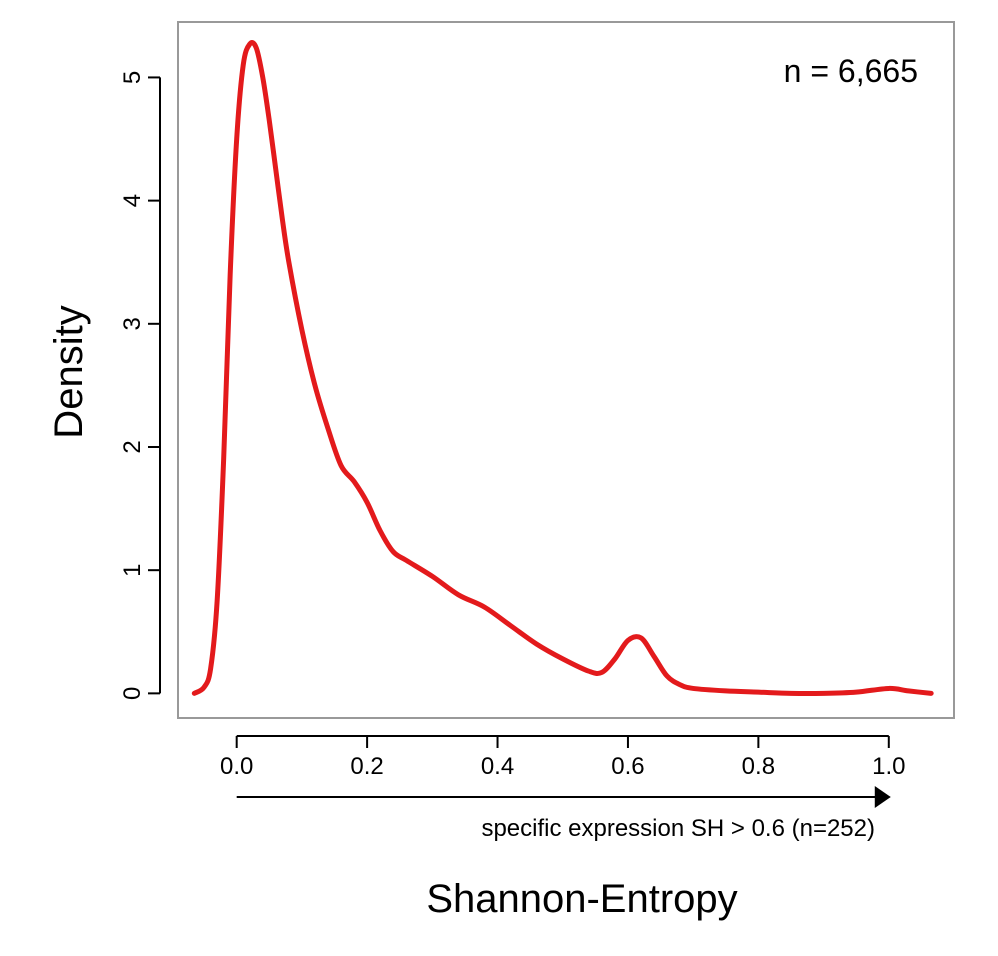  What do you see at coordinates (69, 371) in the screenshot?
I see `y-axis-title: Density` at bounding box center [69, 371].